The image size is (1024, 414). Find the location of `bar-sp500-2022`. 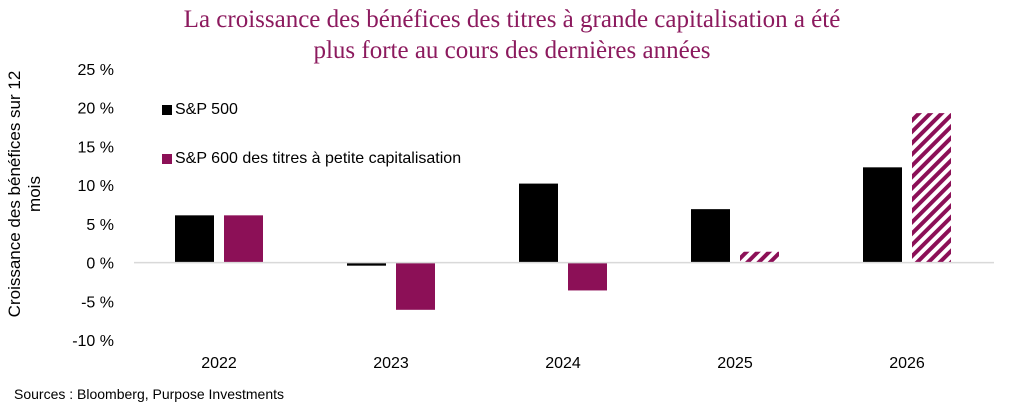

bar-sp500-2022 is located at coordinates (194, 239).